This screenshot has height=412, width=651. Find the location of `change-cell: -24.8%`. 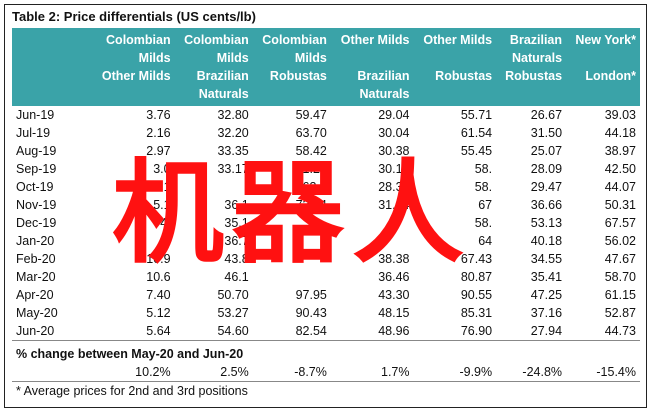

change-cell: -24.8% is located at coordinates (531, 372).